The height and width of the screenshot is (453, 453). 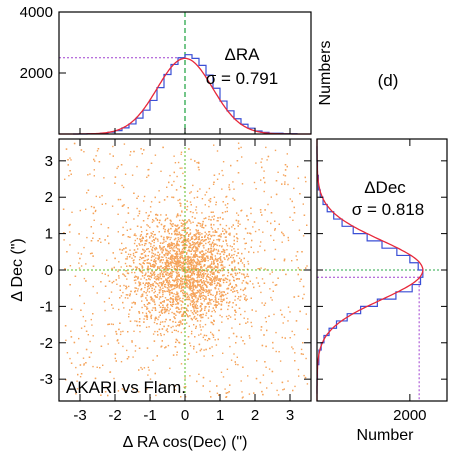 I want to click on top-y-axis-label: Numbers, so click(x=325, y=73).